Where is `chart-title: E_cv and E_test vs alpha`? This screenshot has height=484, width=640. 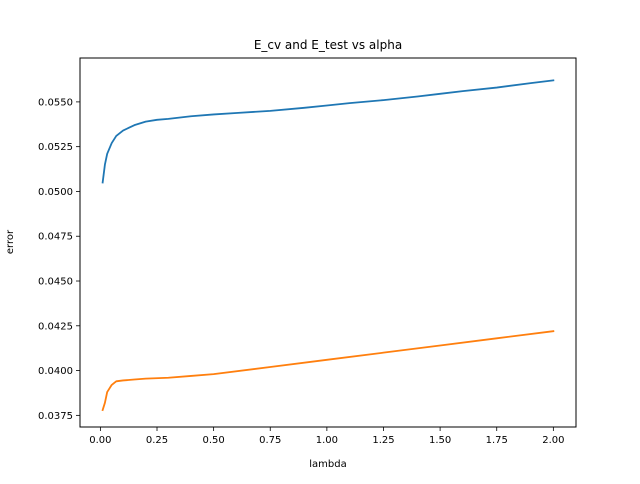 chart-title: E_cv and E_test vs alpha is located at coordinates (328, 45).